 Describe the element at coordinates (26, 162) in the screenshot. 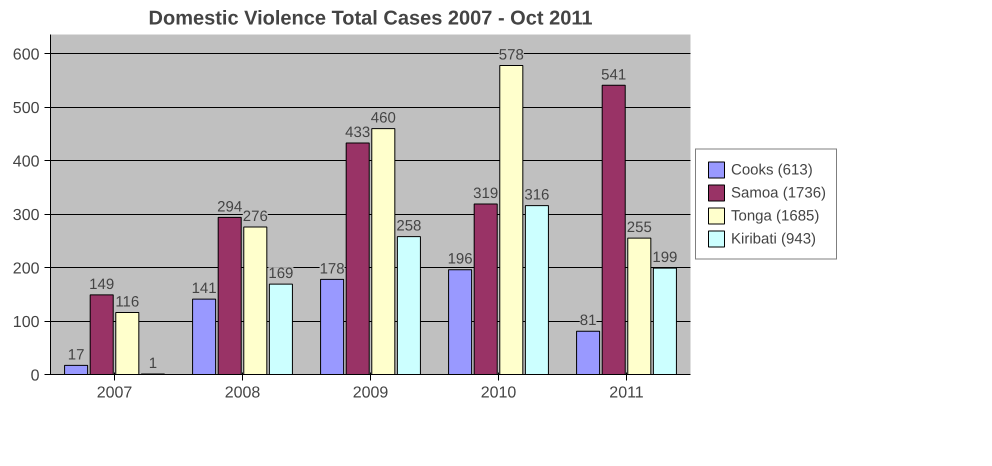

I see `y-tick-label: 400` at that location.